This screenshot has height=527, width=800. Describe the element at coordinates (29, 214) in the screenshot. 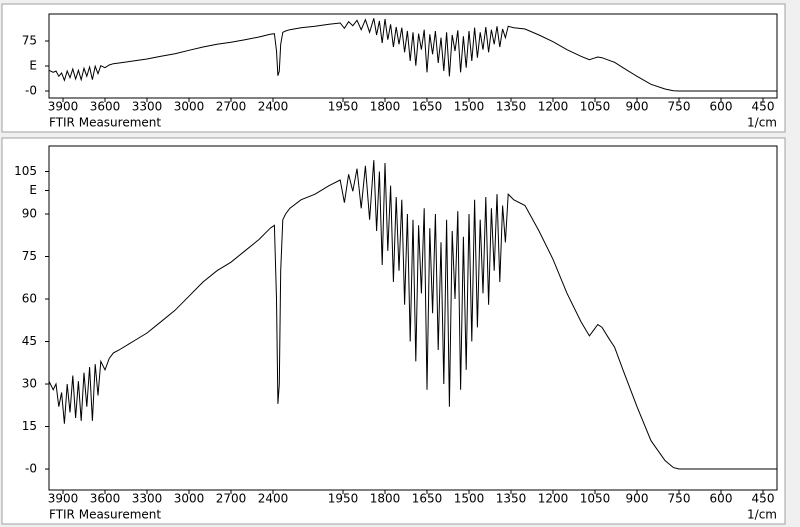

I see `y-tick-label: 90` at that location.